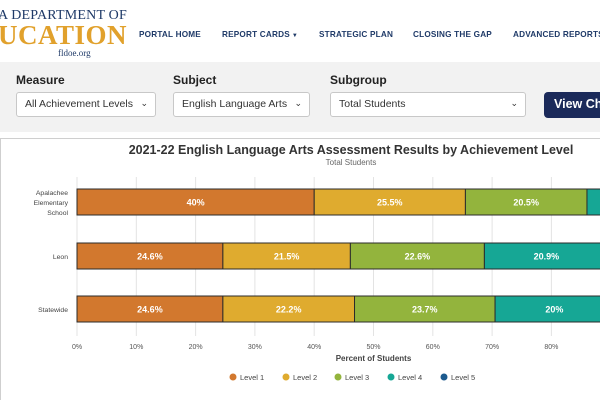 The image size is (600, 400). Describe the element at coordinates (556, 34) in the screenshot. I see `nav-advanced-reports: ADVANCED REPORTS` at that location.